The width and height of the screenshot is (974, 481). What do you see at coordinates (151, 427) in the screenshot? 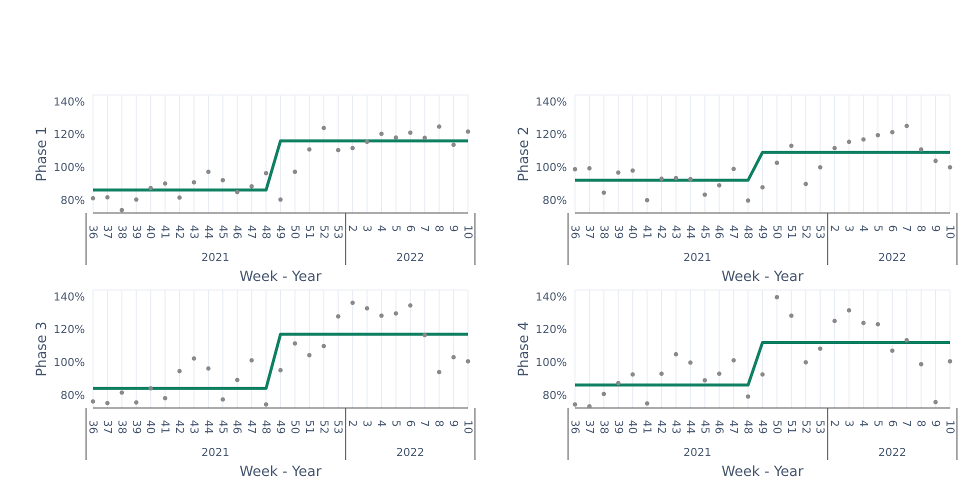
I see `x-tick-label: 40` at bounding box center [151, 427].